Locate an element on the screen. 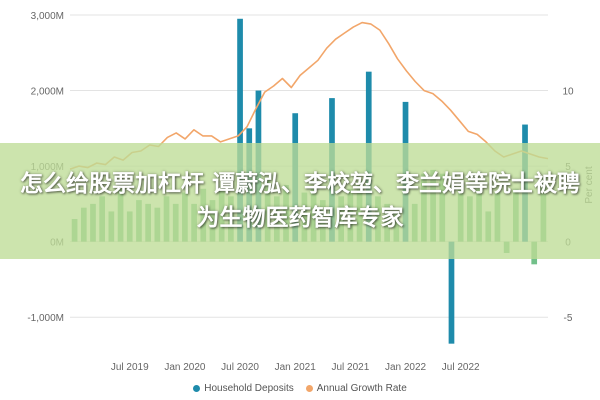 This screenshot has width=600, height=400. x-tick-label: Jan 2021 is located at coordinates (296, 367).